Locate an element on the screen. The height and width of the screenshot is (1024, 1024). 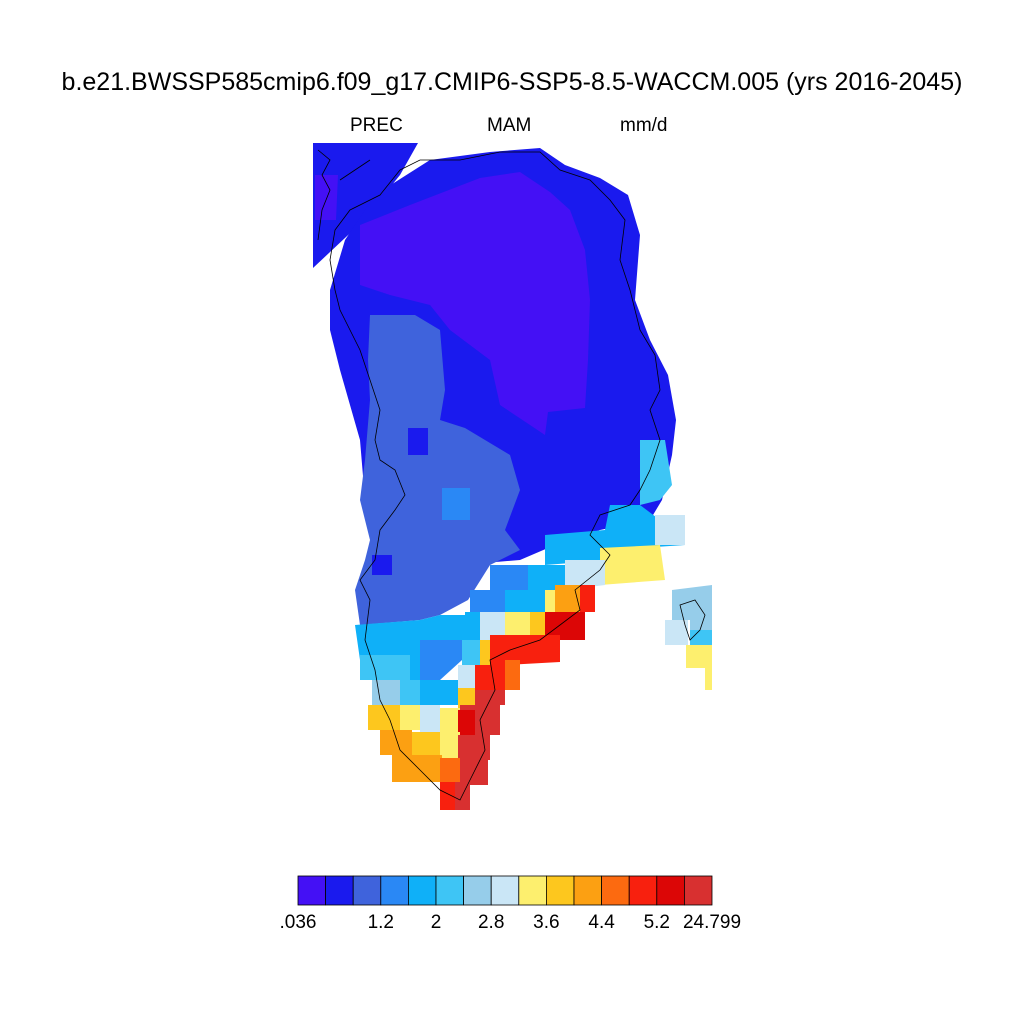
colorbar-tick-label: 4.4 is located at coordinates (601, 922).